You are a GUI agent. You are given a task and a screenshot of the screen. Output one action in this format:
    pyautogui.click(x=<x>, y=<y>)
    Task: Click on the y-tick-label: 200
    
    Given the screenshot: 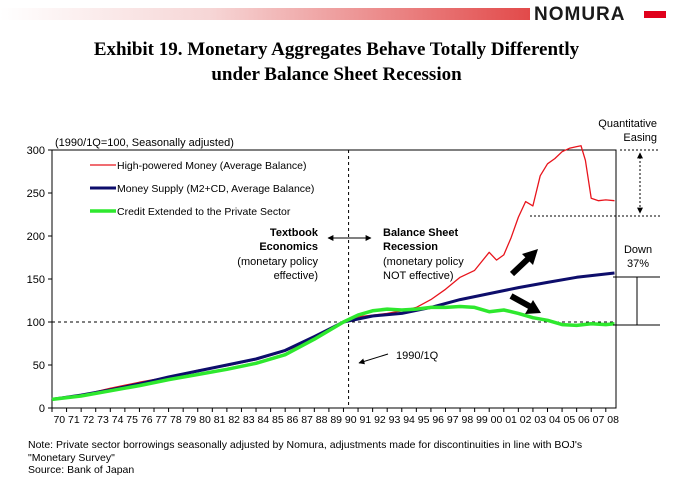 What is the action you would take?
    pyautogui.click(x=36, y=237)
    